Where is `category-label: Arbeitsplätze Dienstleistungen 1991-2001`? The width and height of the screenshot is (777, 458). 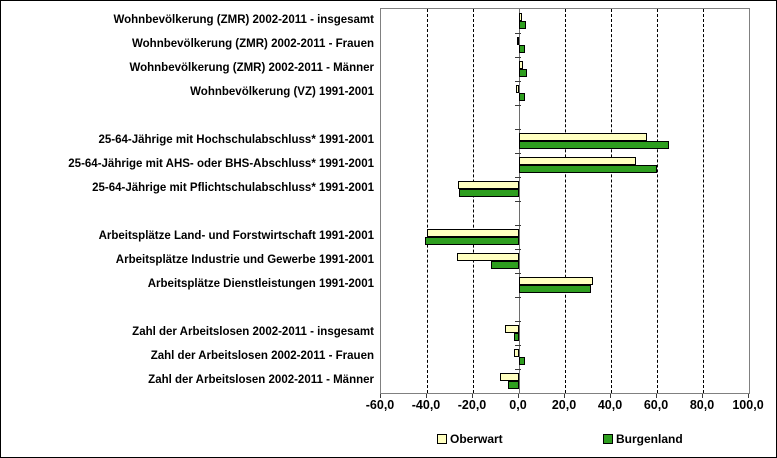 category-label: Arbeitsplätze Dienstleistungen 1991-2001 is located at coordinates (260, 284).